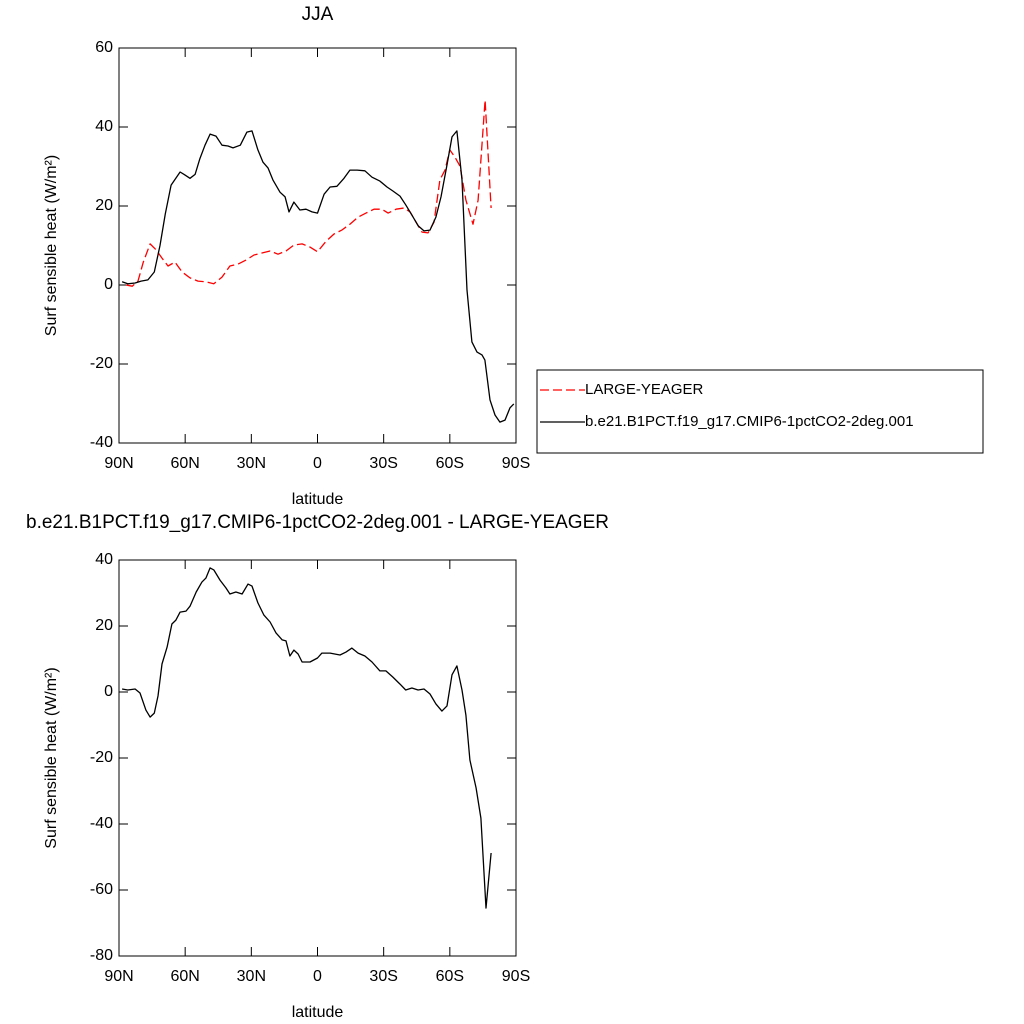  What do you see at coordinates (318, 14) in the screenshot?
I see `chart-title: JJA` at bounding box center [318, 14].